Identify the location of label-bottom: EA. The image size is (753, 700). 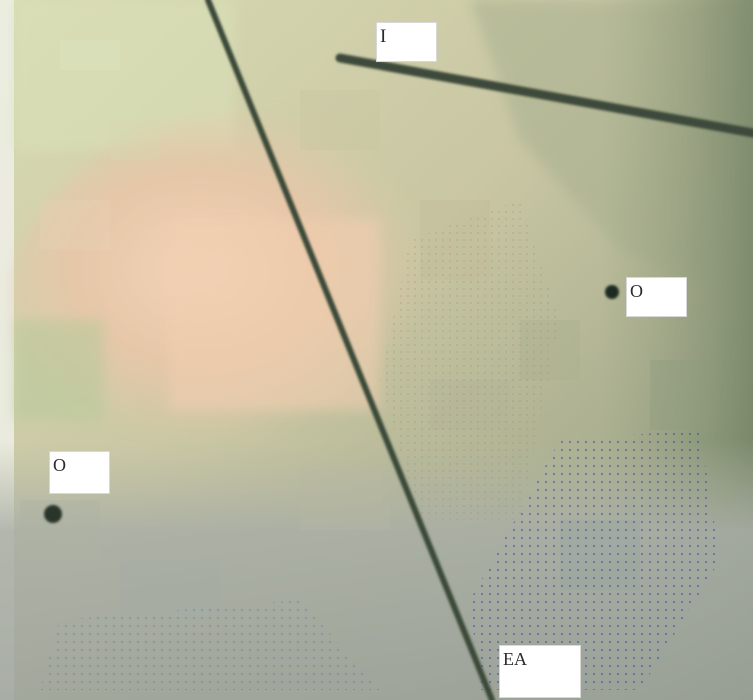
(540, 671).